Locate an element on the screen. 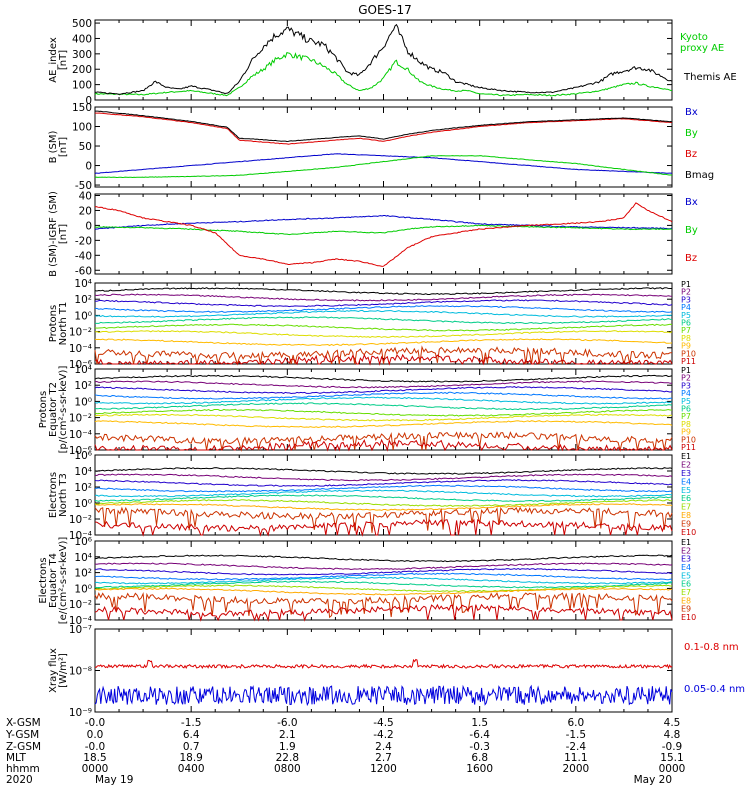  x-axis-value: 4.5 is located at coordinates (672, 723).